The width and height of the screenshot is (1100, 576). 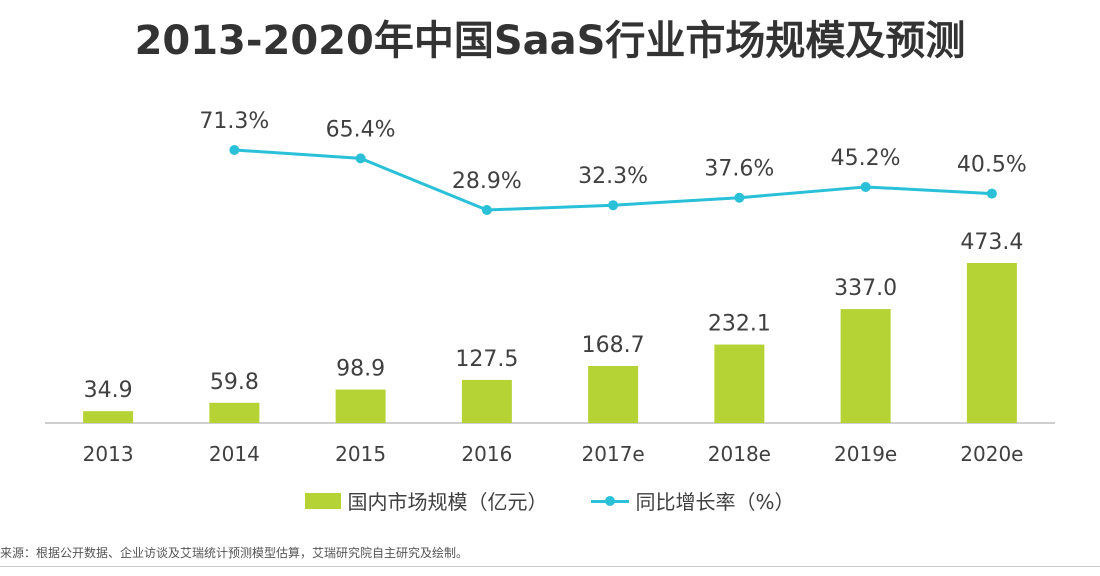 What do you see at coordinates (715, 502) in the screenshot?
I see `legend-line-label: 同比增长率（%）` at bounding box center [715, 502].